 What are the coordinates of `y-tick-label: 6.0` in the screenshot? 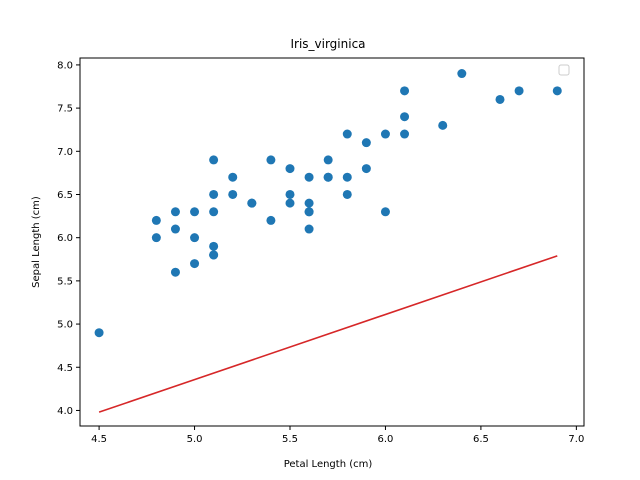 It's located at (65, 238).